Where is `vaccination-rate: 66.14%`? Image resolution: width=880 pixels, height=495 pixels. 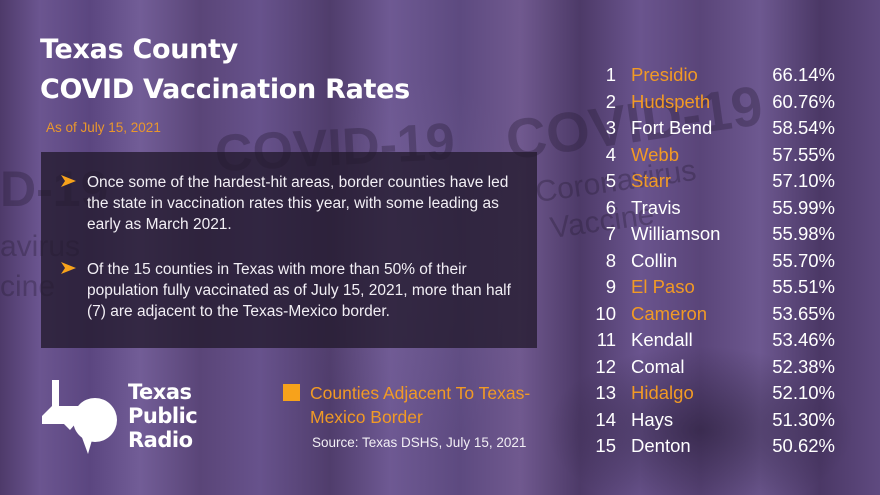
vaccination-rate: 66.14% is located at coordinates (803, 74).